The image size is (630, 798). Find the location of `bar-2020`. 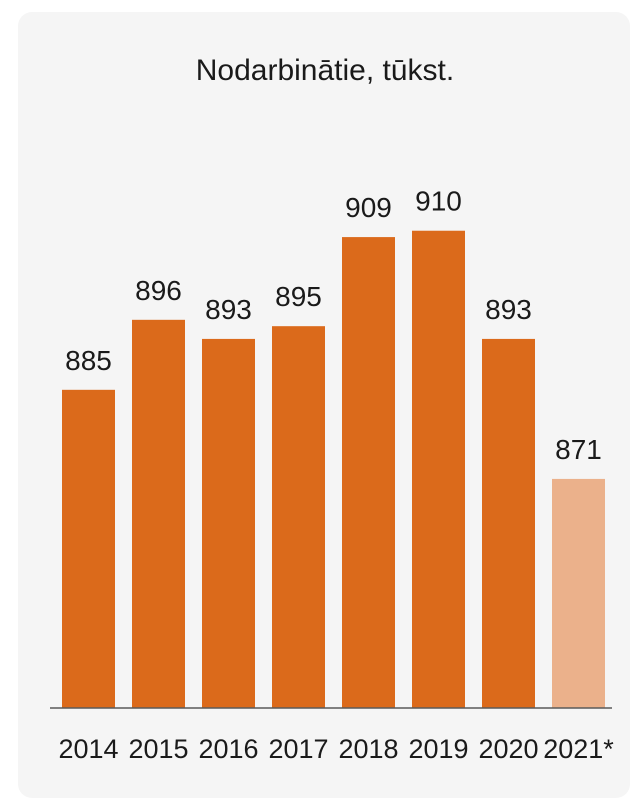

bar-2020 is located at coordinates (508, 523).